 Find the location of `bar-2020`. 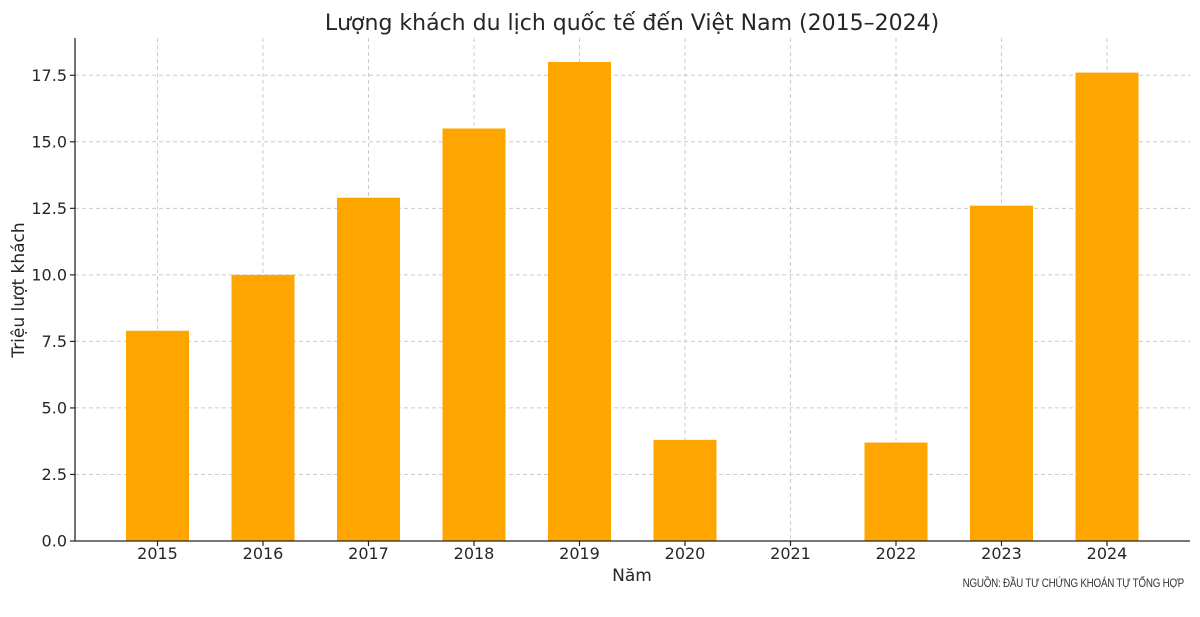

bar-2020 is located at coordinates (685, 490).